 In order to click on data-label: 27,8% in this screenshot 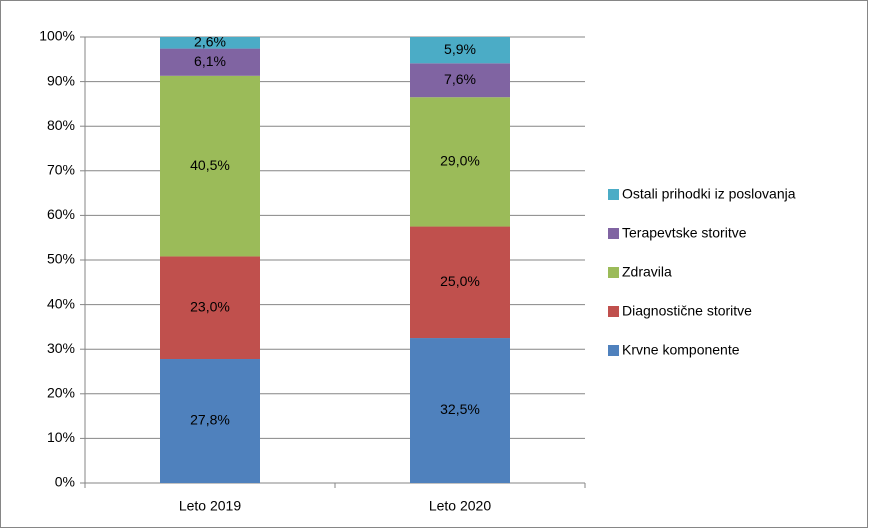, I will do `click(210, 420)`.